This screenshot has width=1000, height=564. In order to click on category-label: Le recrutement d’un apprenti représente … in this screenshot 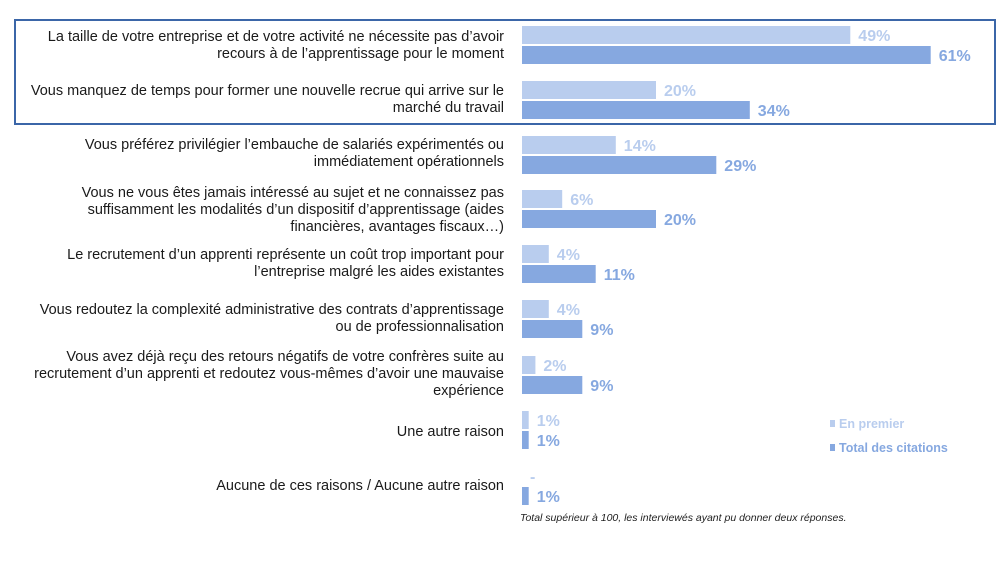, I will do `click(285, 263)`.